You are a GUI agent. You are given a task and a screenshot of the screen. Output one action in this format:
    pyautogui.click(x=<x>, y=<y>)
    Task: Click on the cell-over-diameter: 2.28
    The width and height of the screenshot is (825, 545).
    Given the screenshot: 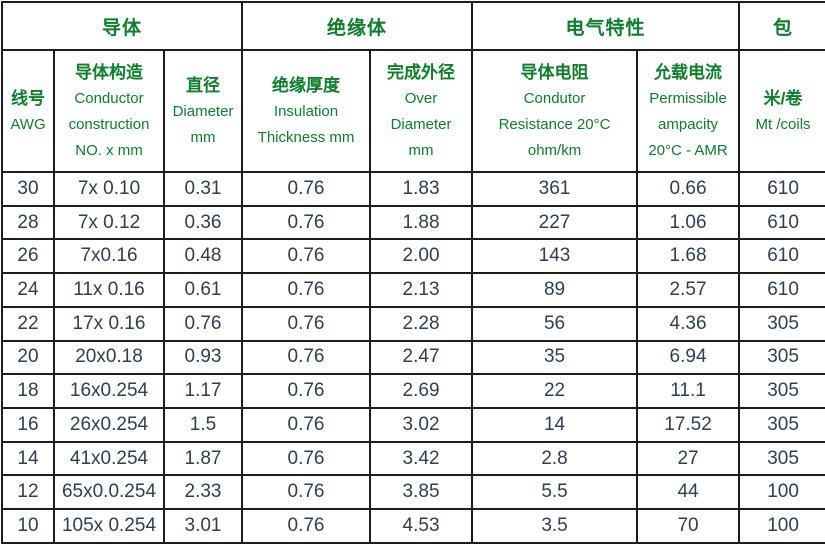 What is the action you would take?
    pyautogui.click(x=421, y=323)
    